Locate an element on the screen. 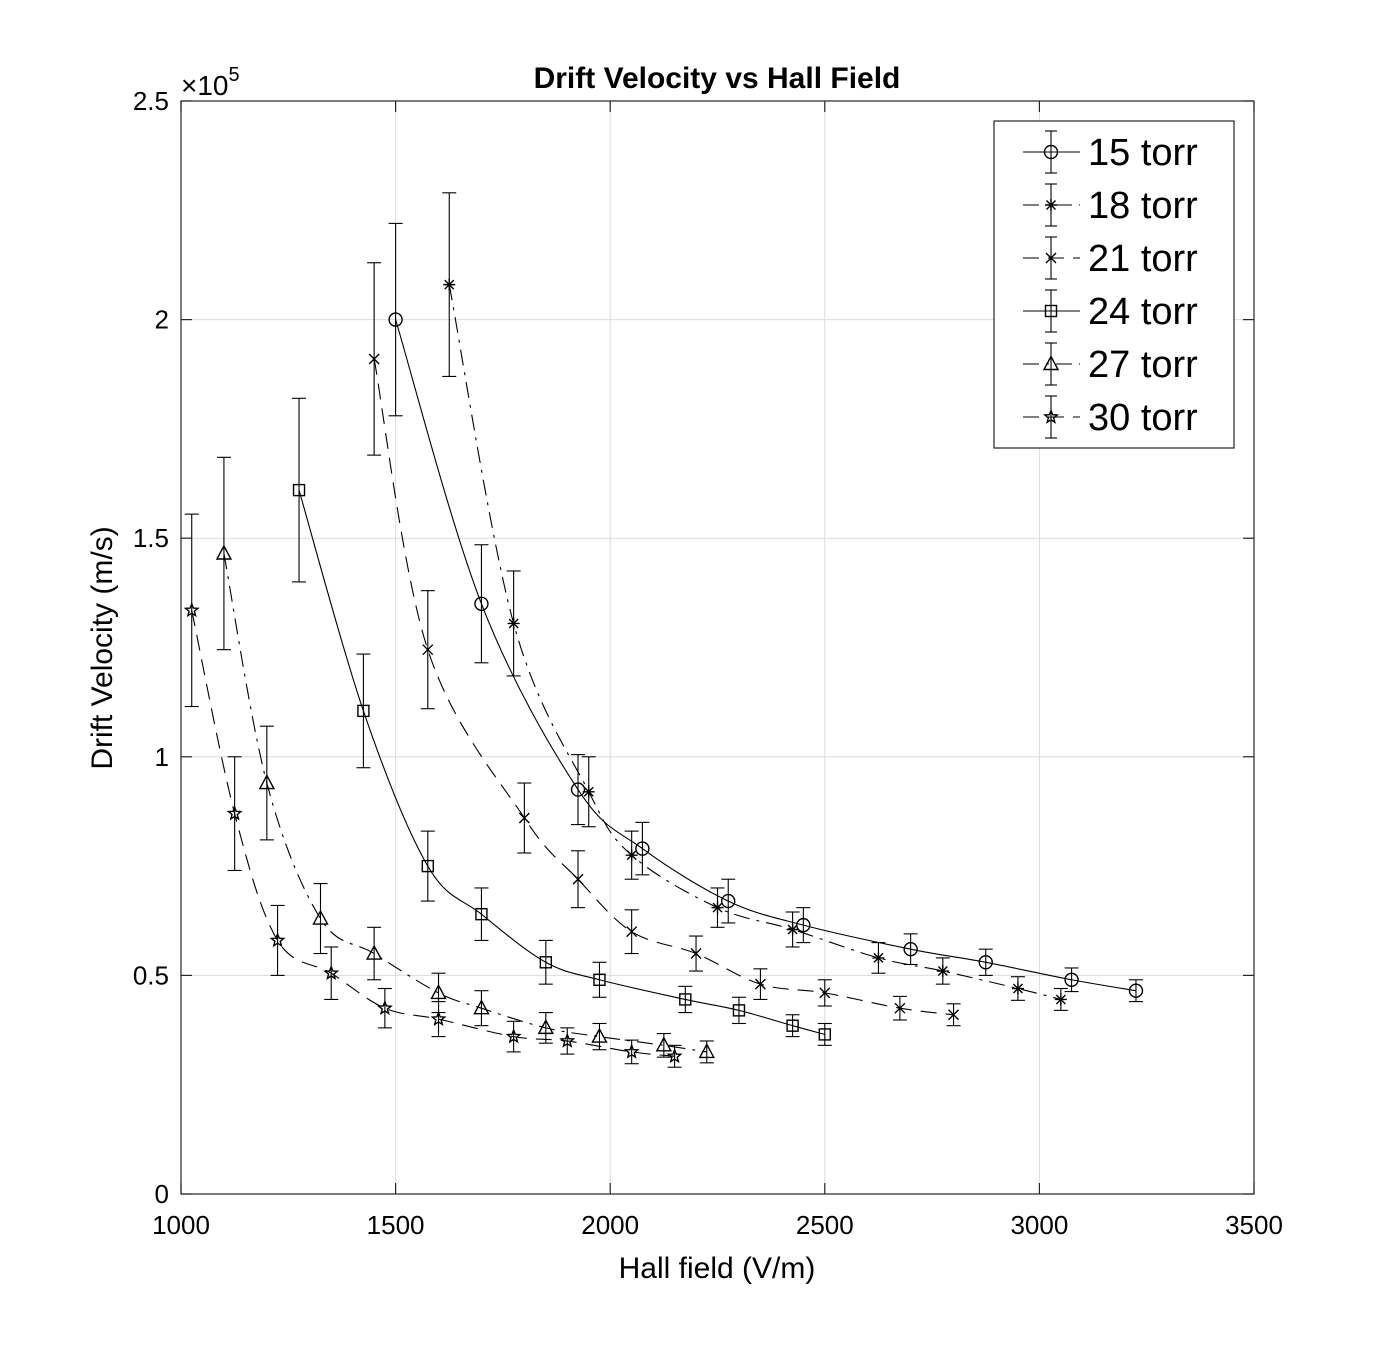  legend-entry: 18 torr is located at coordinates (1110, 205).